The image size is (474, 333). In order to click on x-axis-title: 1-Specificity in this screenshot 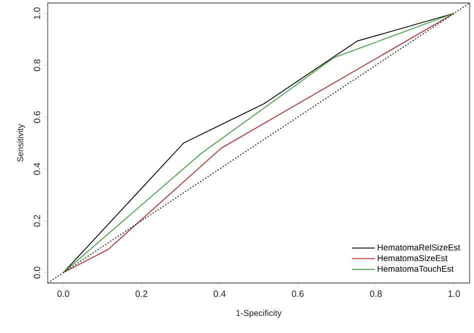, I will do `click(259, 314)`.